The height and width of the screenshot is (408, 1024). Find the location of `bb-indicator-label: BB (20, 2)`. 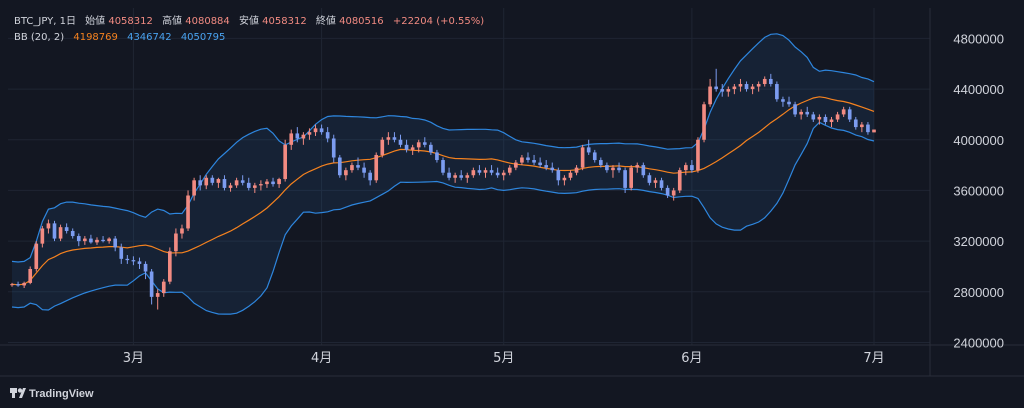

bb-indicator-label: BB (20, 2) is located at coordinates (39, 37).